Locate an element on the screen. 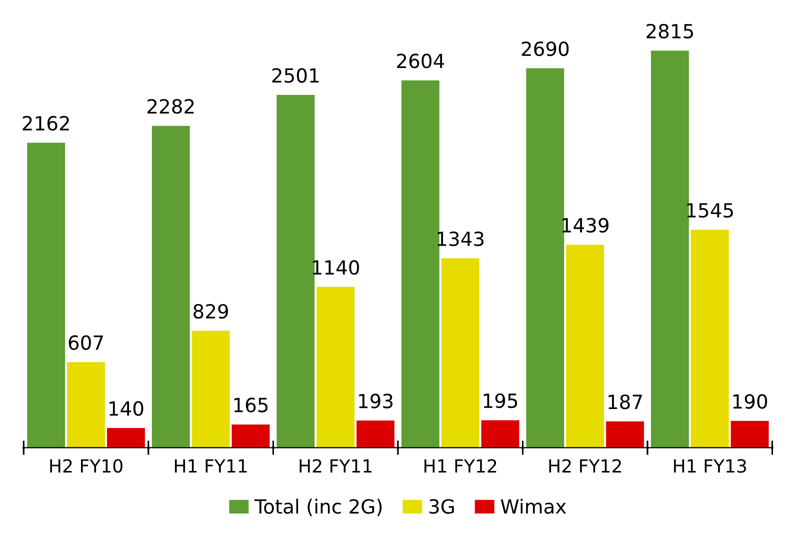  data-label: 2604 is located at coordinates (420, 61).